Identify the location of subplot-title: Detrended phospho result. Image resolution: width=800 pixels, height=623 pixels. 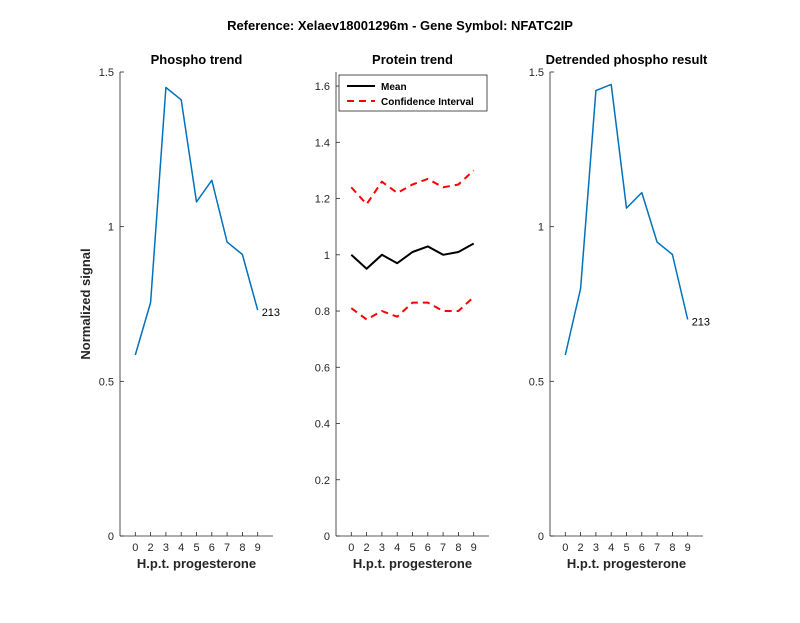
(627, 59).